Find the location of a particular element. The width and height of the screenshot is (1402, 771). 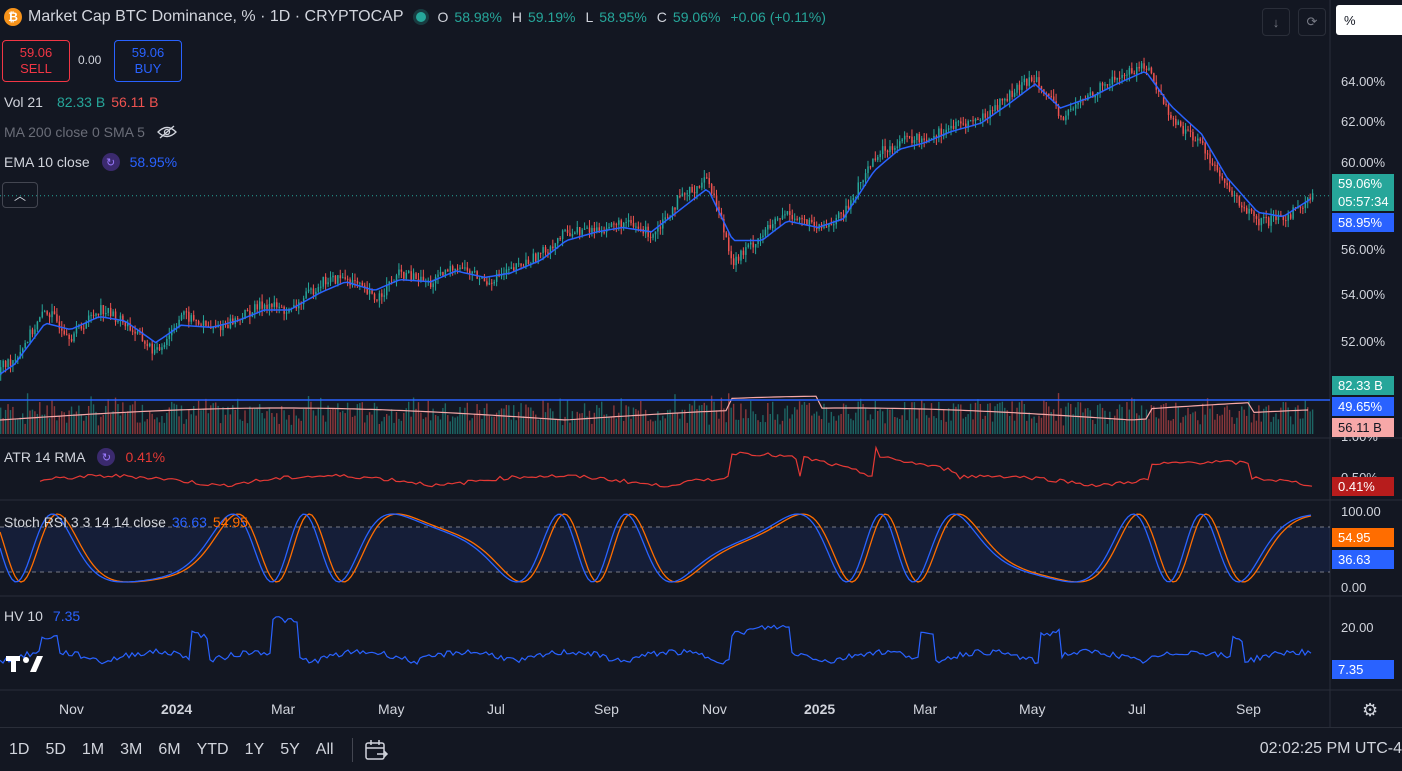

range-5d-button: 5D is located at coordinates (55, 749).